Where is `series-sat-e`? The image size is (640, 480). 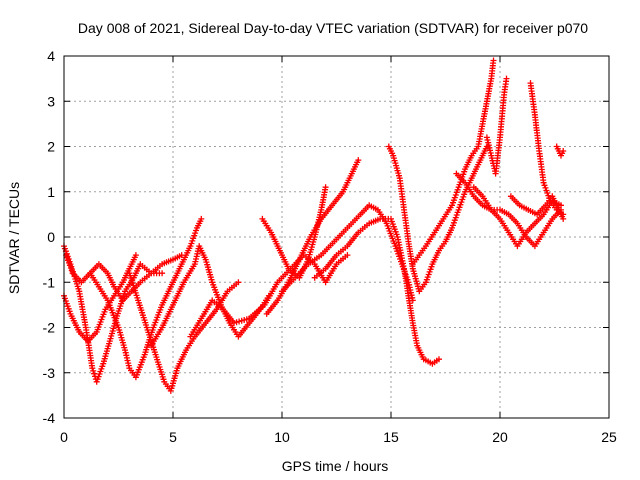 series-sat-e is located at coordinates (184, 332).